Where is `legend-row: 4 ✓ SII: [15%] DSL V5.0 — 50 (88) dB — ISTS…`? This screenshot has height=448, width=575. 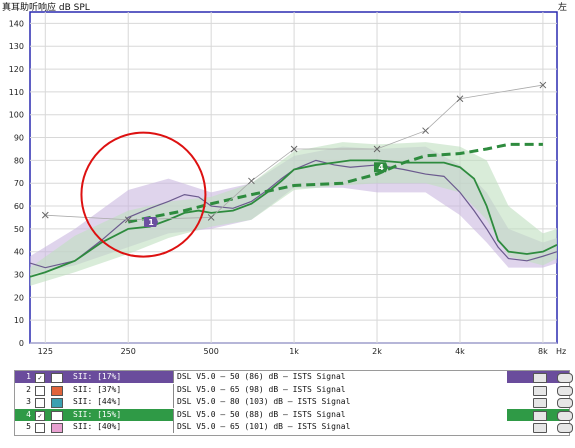
legend-row: 4 ✓ SII: [15%] DSL V5.0 — 50 (88) dB — ISTS… is located at coordinates (294, 414).